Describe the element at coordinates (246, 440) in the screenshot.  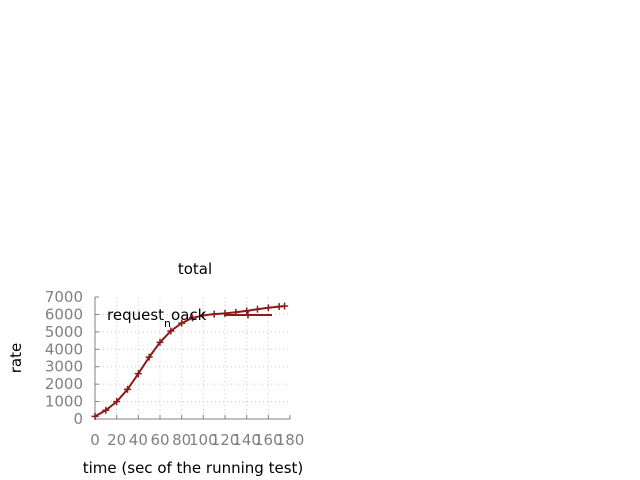
I see `x-tick-label: 140` at that location.